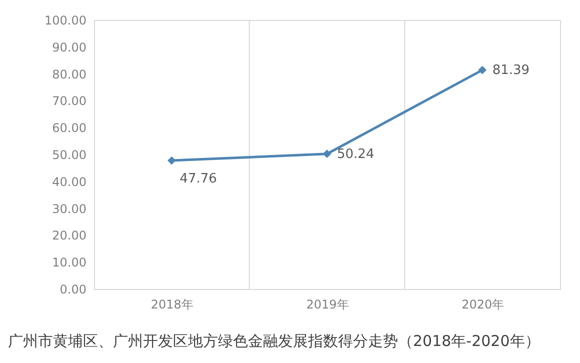 The width and height of the screenshot is (580, 363). Describe the element at coordinates (69, 209) in the screenshot. I see `y-tick-label: 30.00` at that location.